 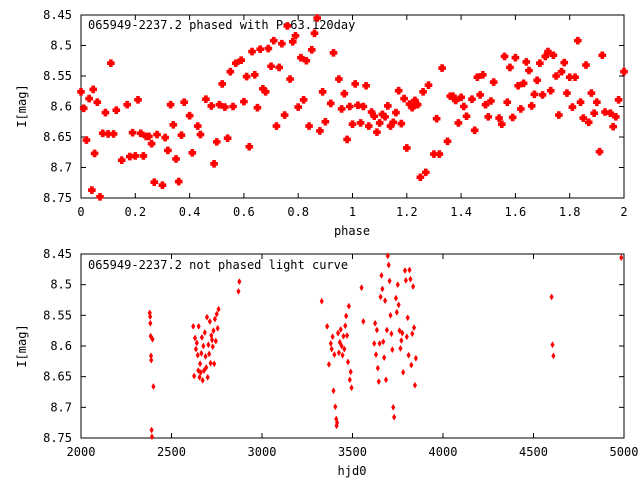 I want to click on x-tick-label: 0, so click(x=80, y=212).